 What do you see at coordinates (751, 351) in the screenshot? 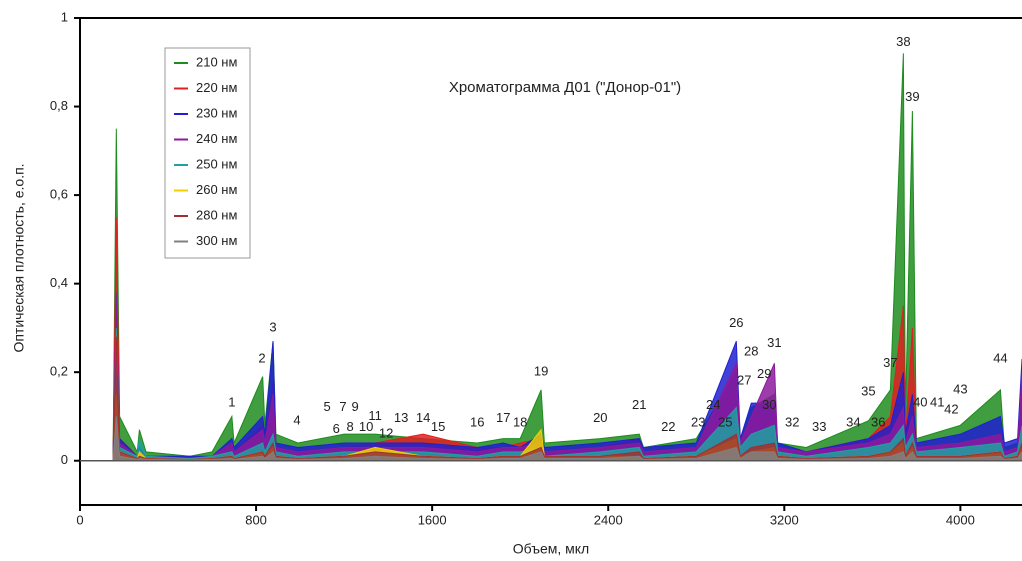
I see `peak-label: 28` at bounding box center [751, 351].